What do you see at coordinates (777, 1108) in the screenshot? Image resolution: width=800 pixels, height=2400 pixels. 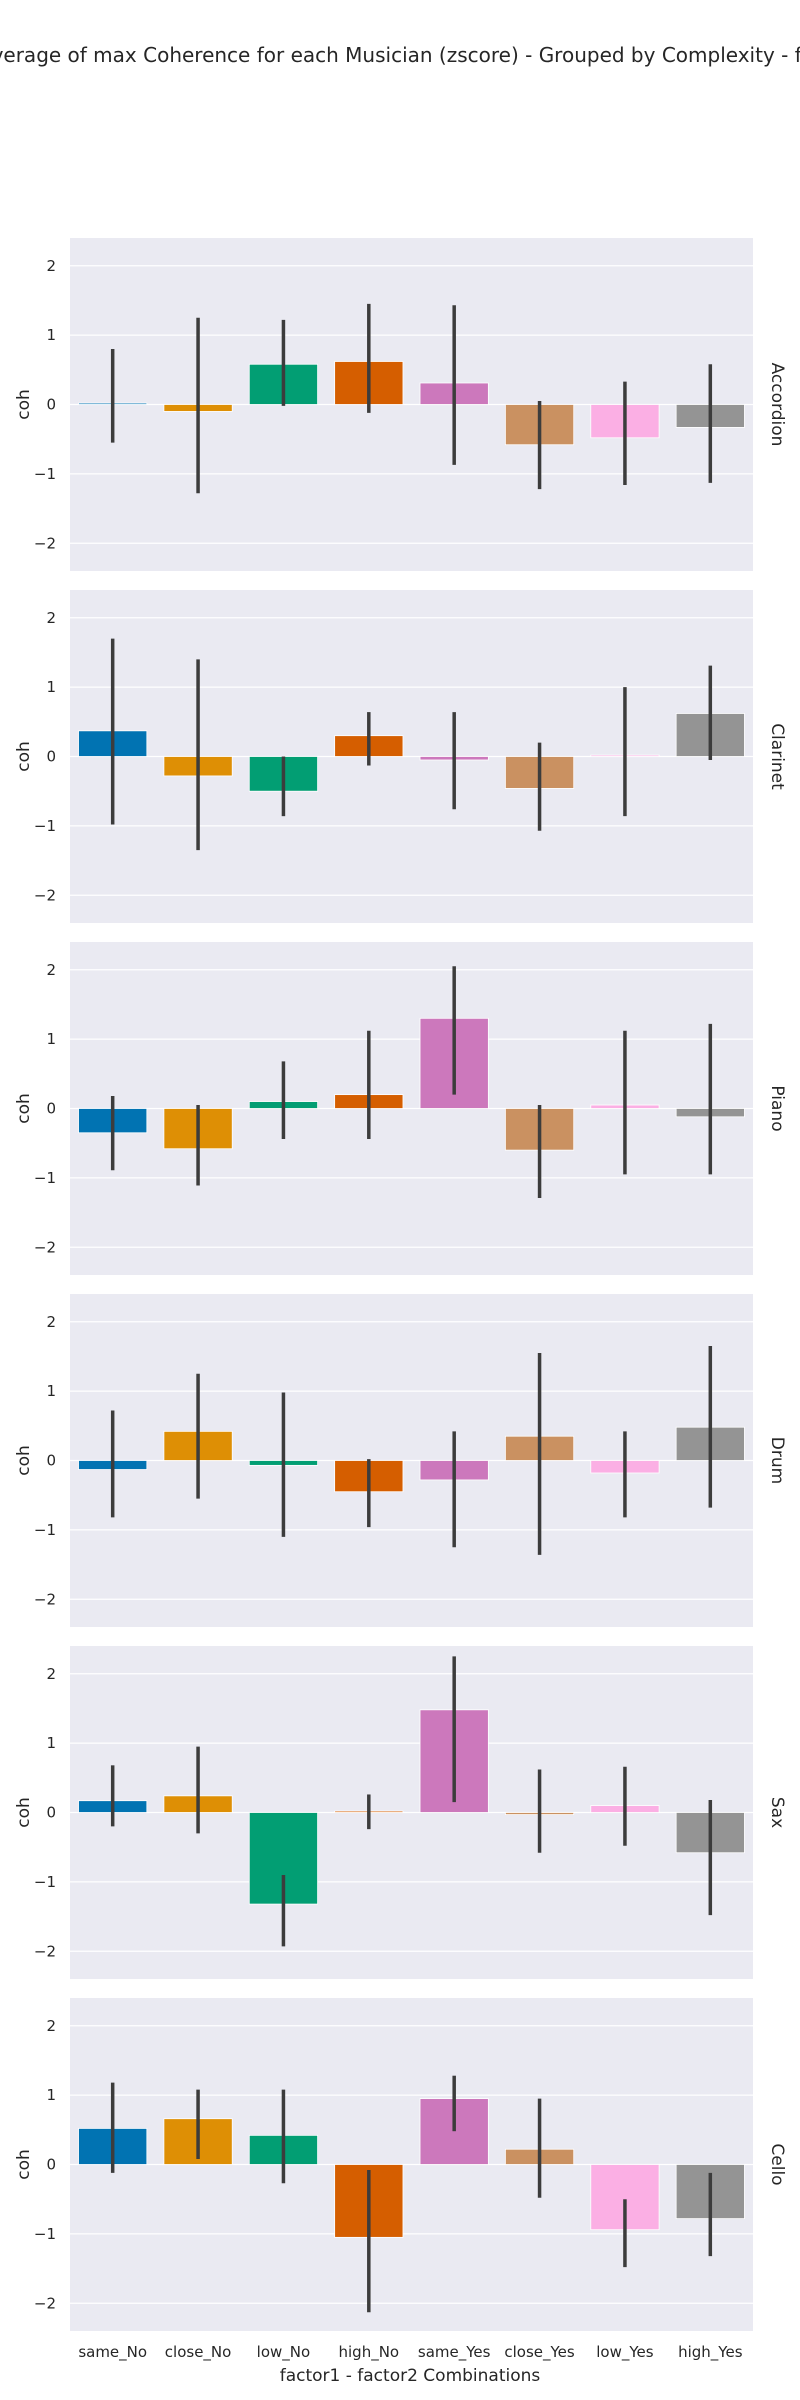 I see `facet-row-label: Piano` at bounding box center [777, 1108].